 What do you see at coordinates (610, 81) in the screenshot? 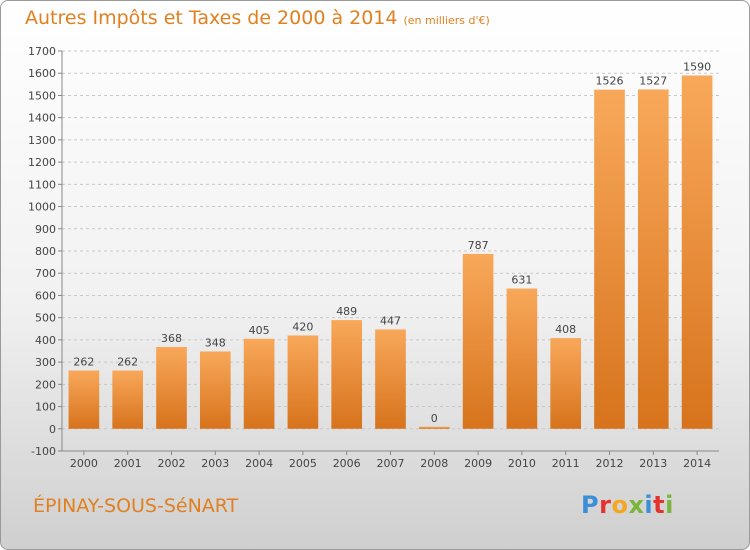
I see `data-label-2012: 1526` at bounding box center [610, 81].